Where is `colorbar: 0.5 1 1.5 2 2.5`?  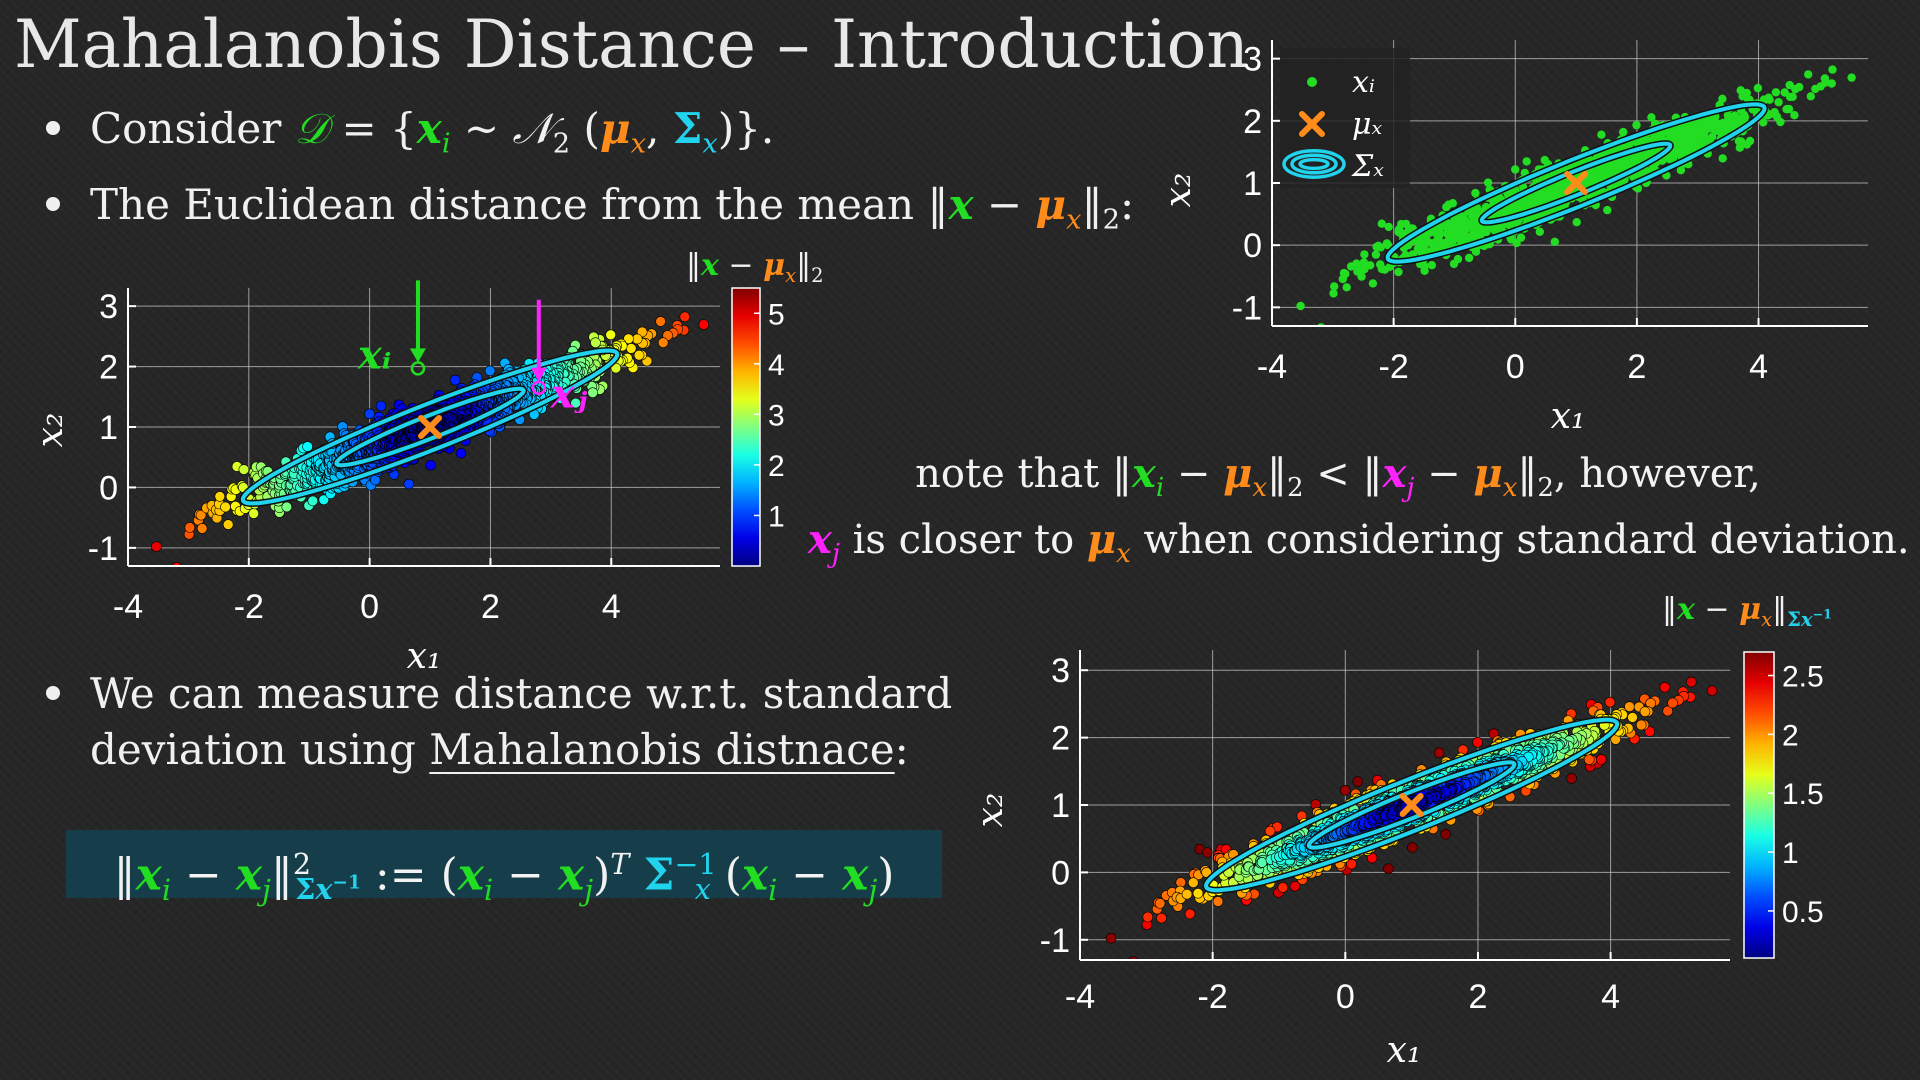
colorbar: 0.5 1 1.5 2 2.5 is located at coordinates (1783, 805).